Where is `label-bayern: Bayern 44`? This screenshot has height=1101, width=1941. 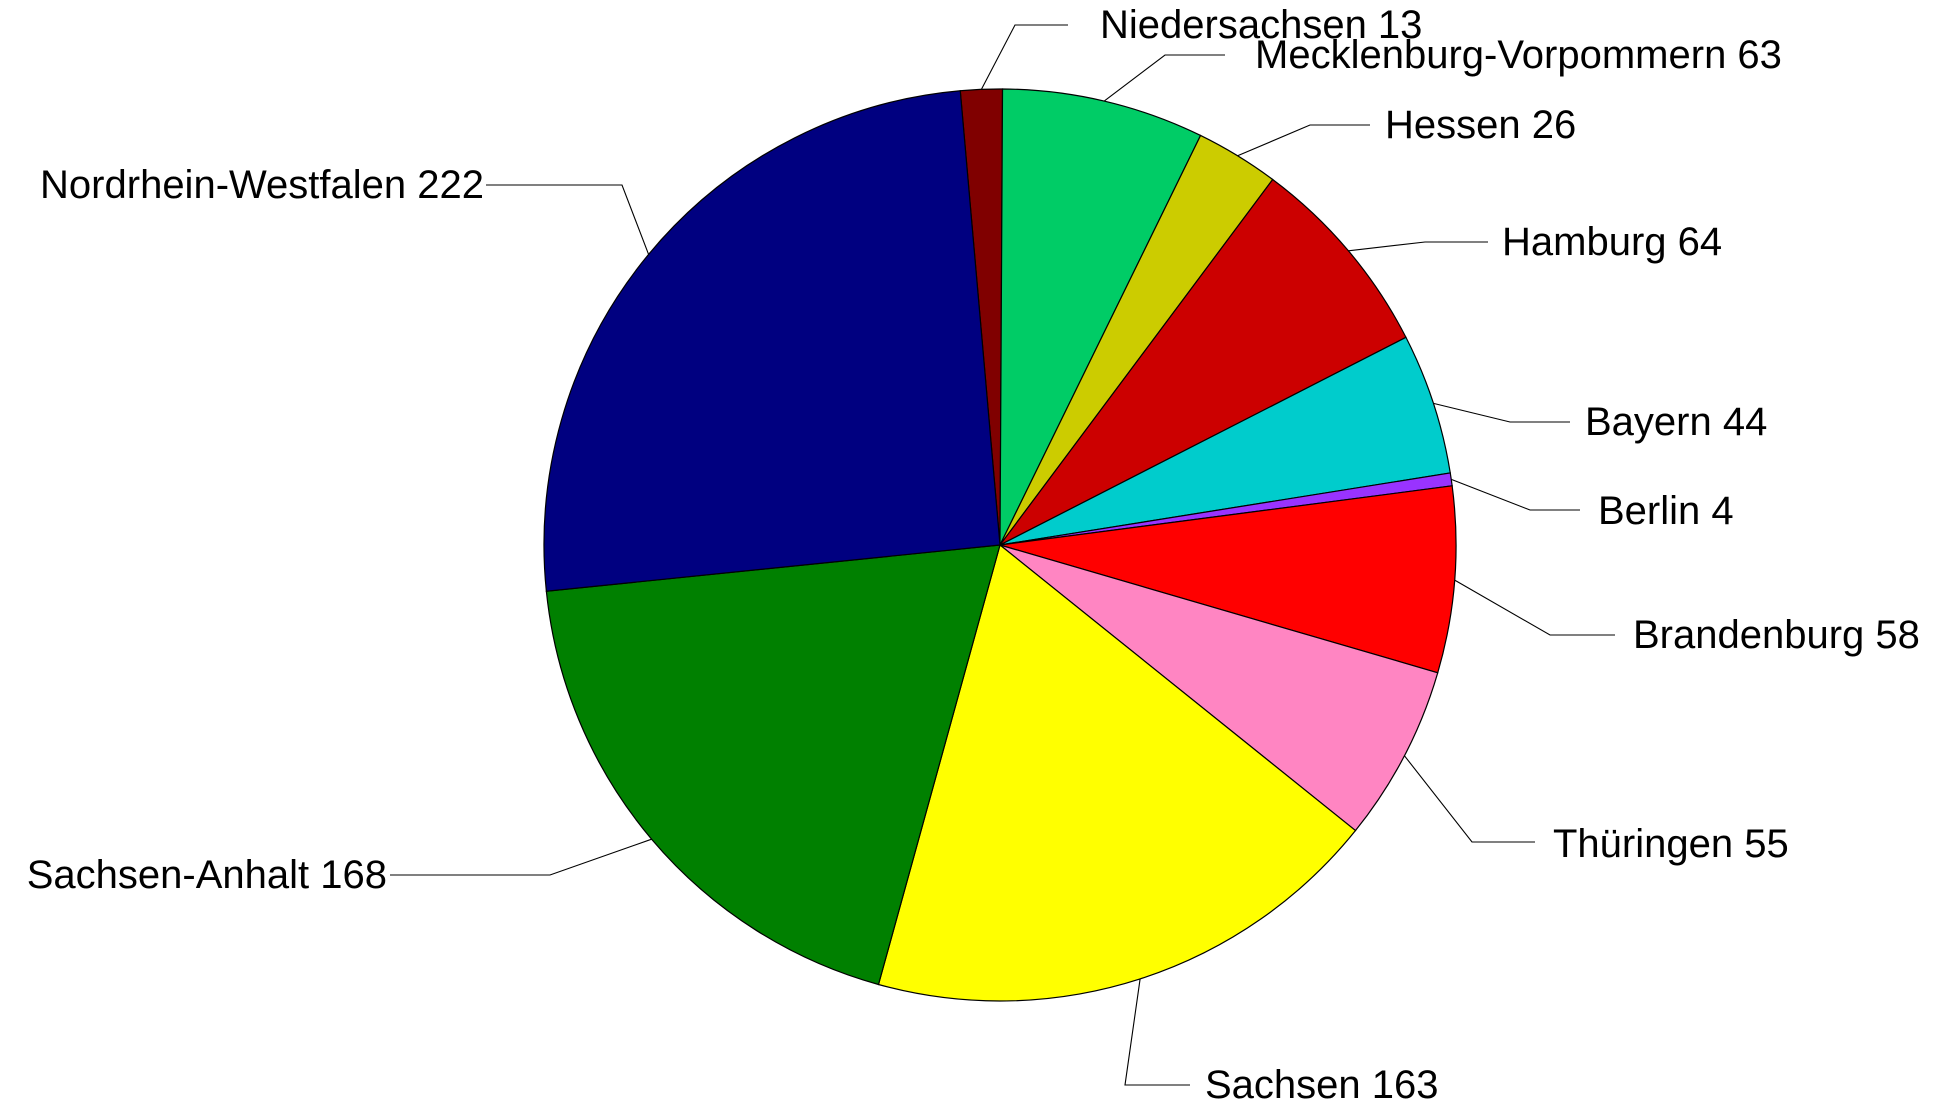
label-bayern: Bayern 44 is located at coordinates (1676, 422).